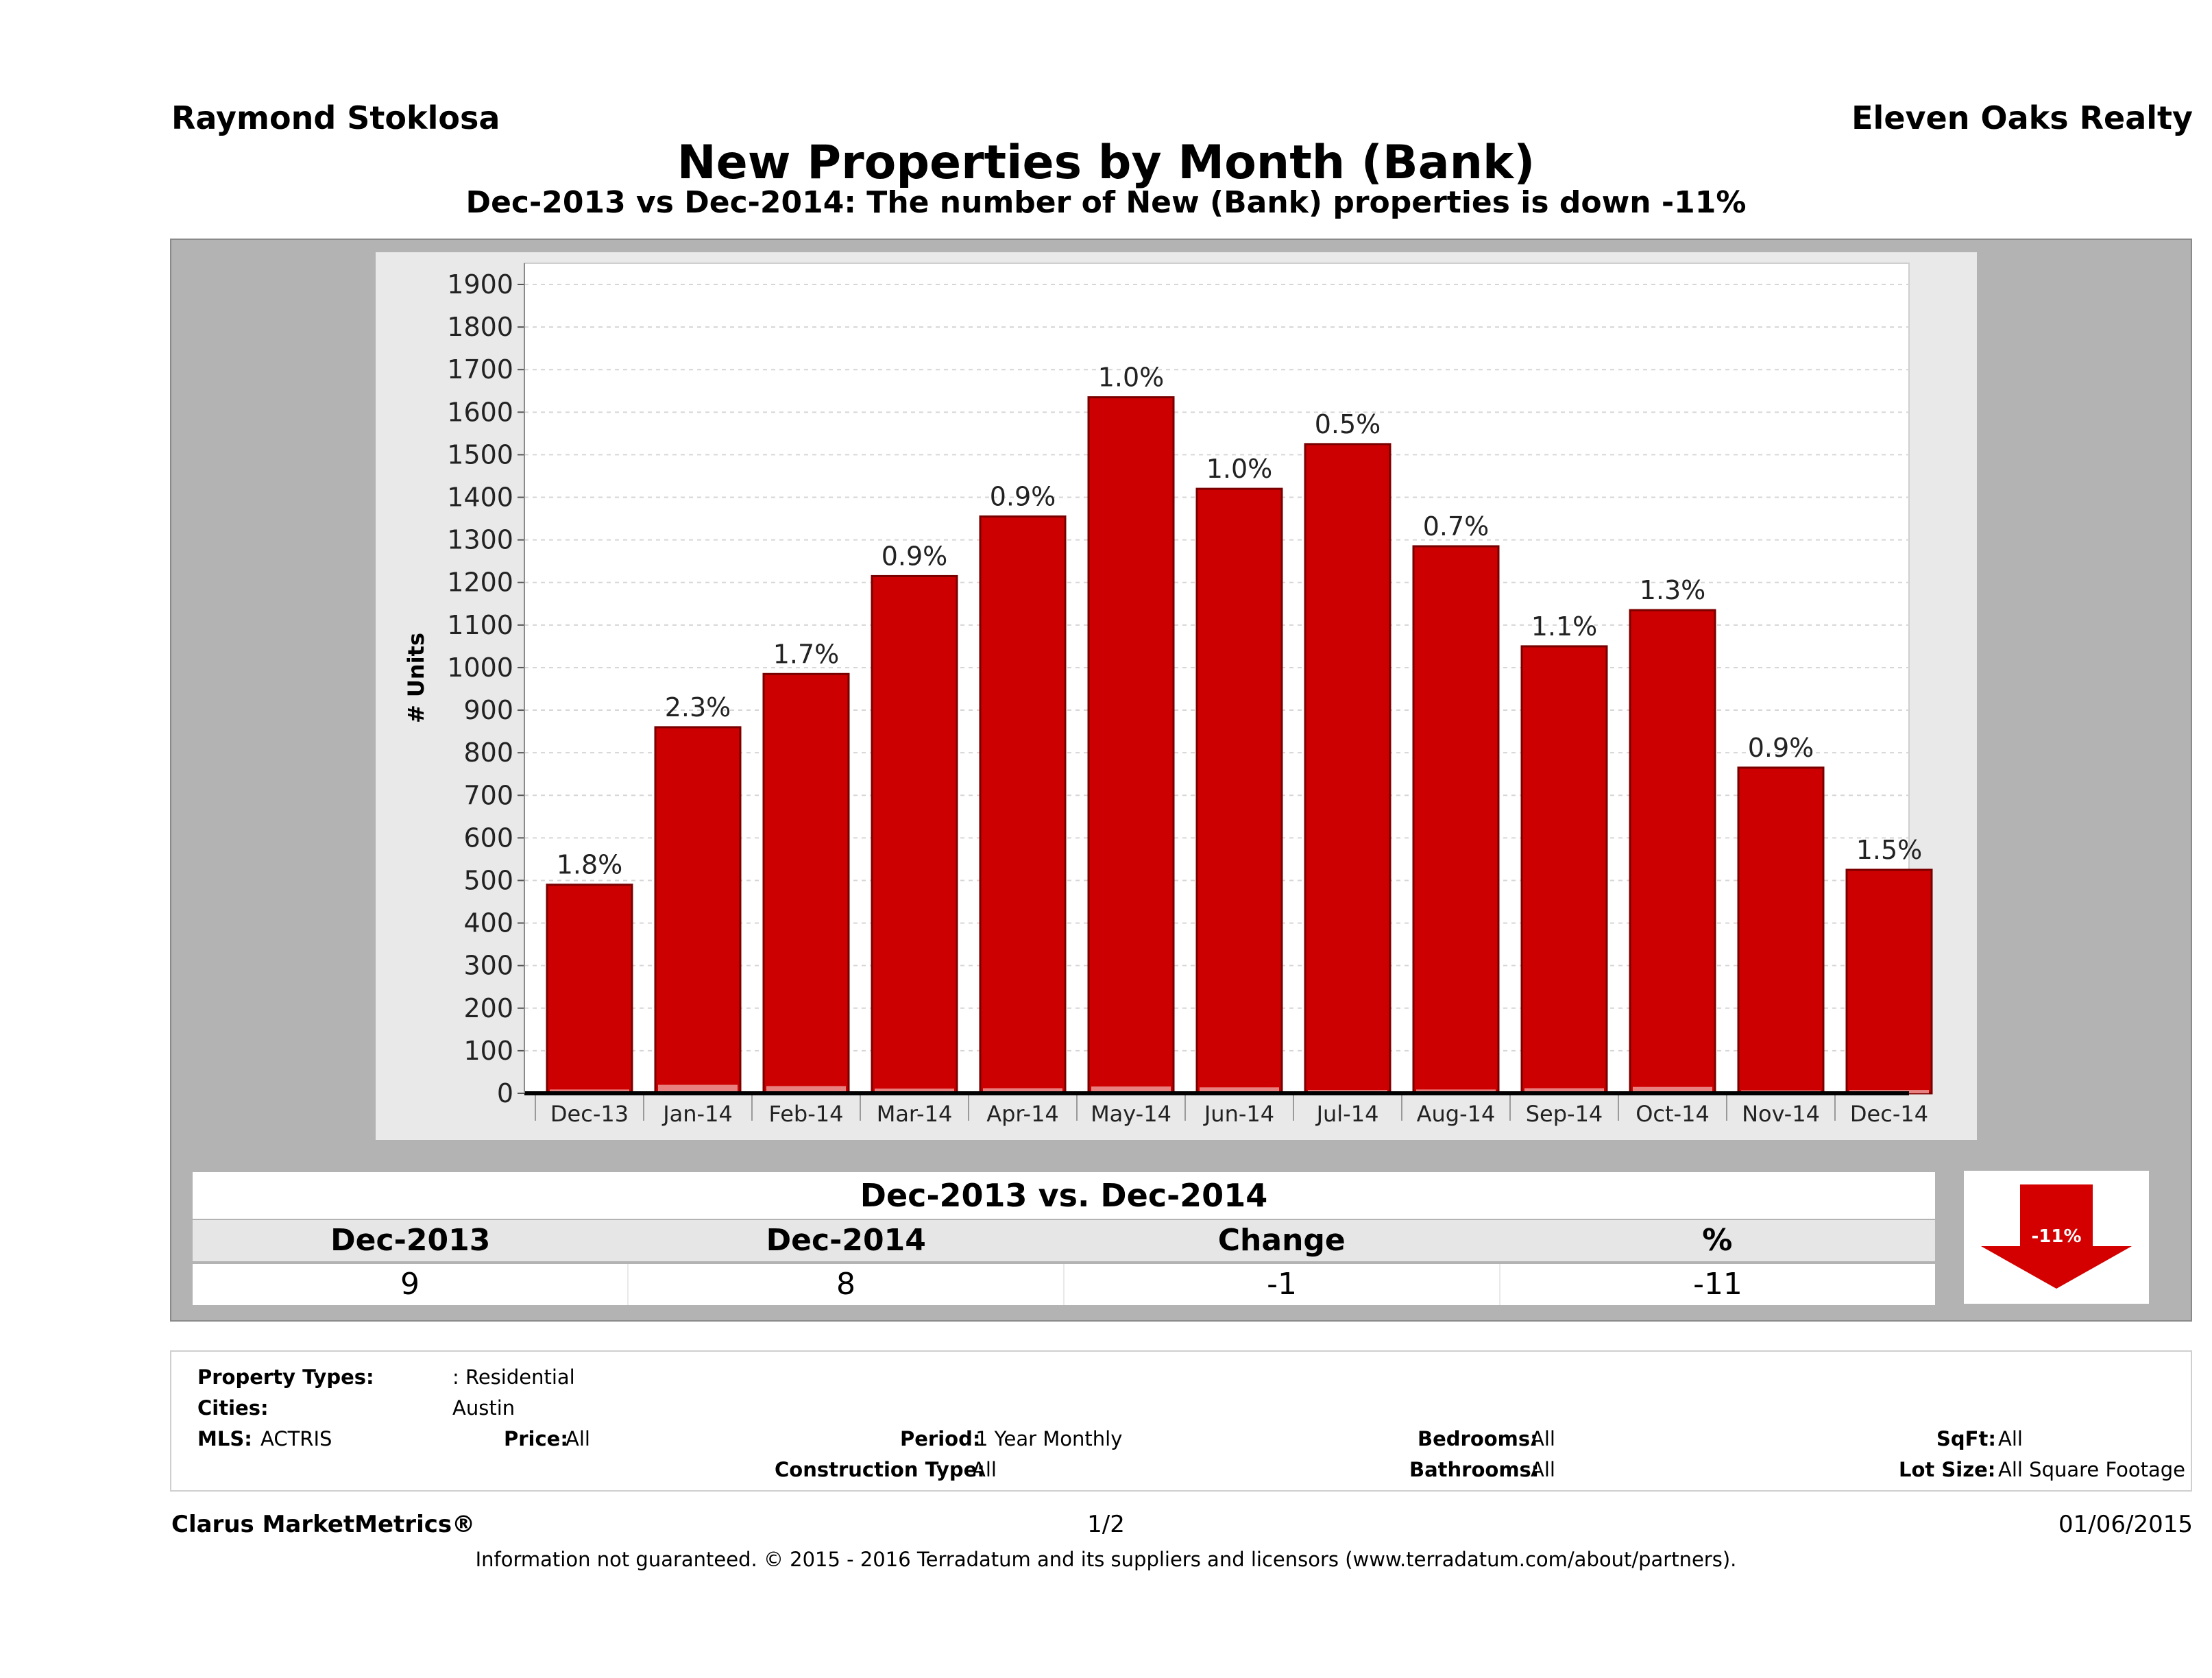 This screenshot has height=1678, width=2212. What do you see at coordinates (285, 1377) in the screenshot?
I see `filter-property-types: Property Types:` at bounding box center [285, 1377].